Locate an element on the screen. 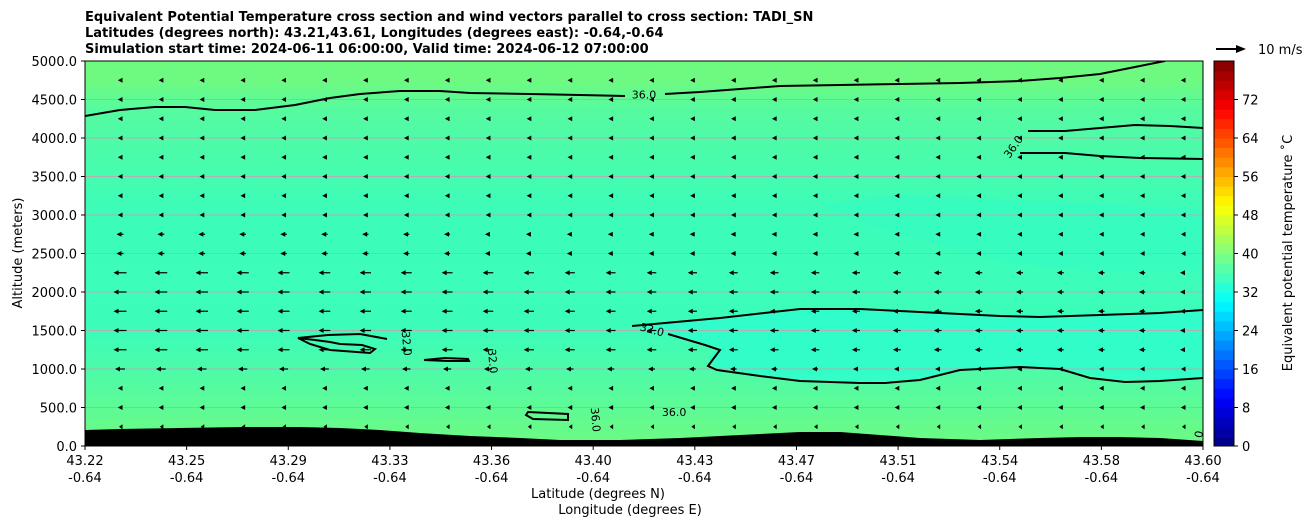  colorbar-tick-label: 8 is located at coordinates (1246, 409).